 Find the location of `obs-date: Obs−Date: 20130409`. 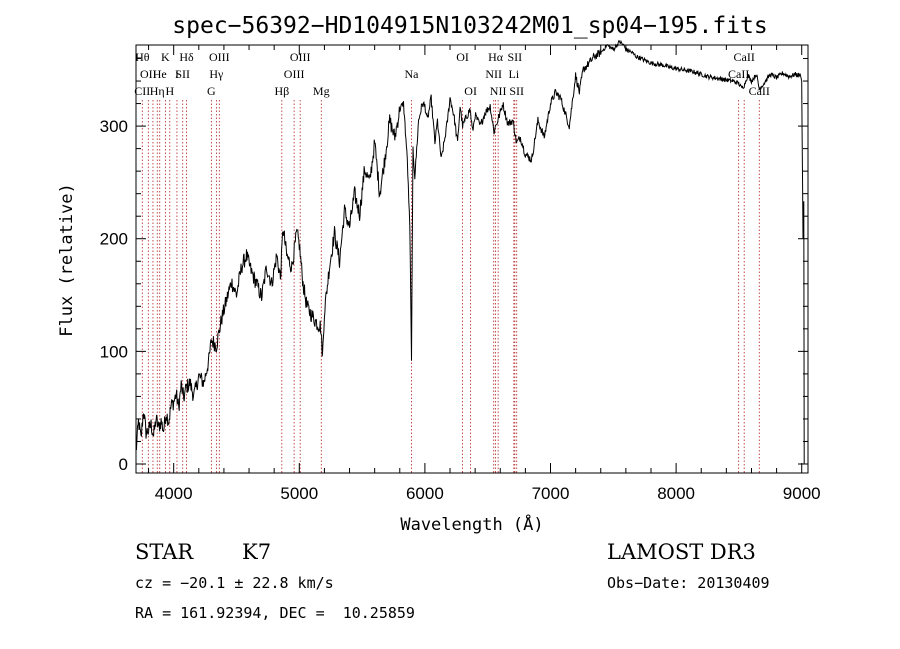

obs-date: Obs−Date: 20130409 is located at coordinates (688, 583).